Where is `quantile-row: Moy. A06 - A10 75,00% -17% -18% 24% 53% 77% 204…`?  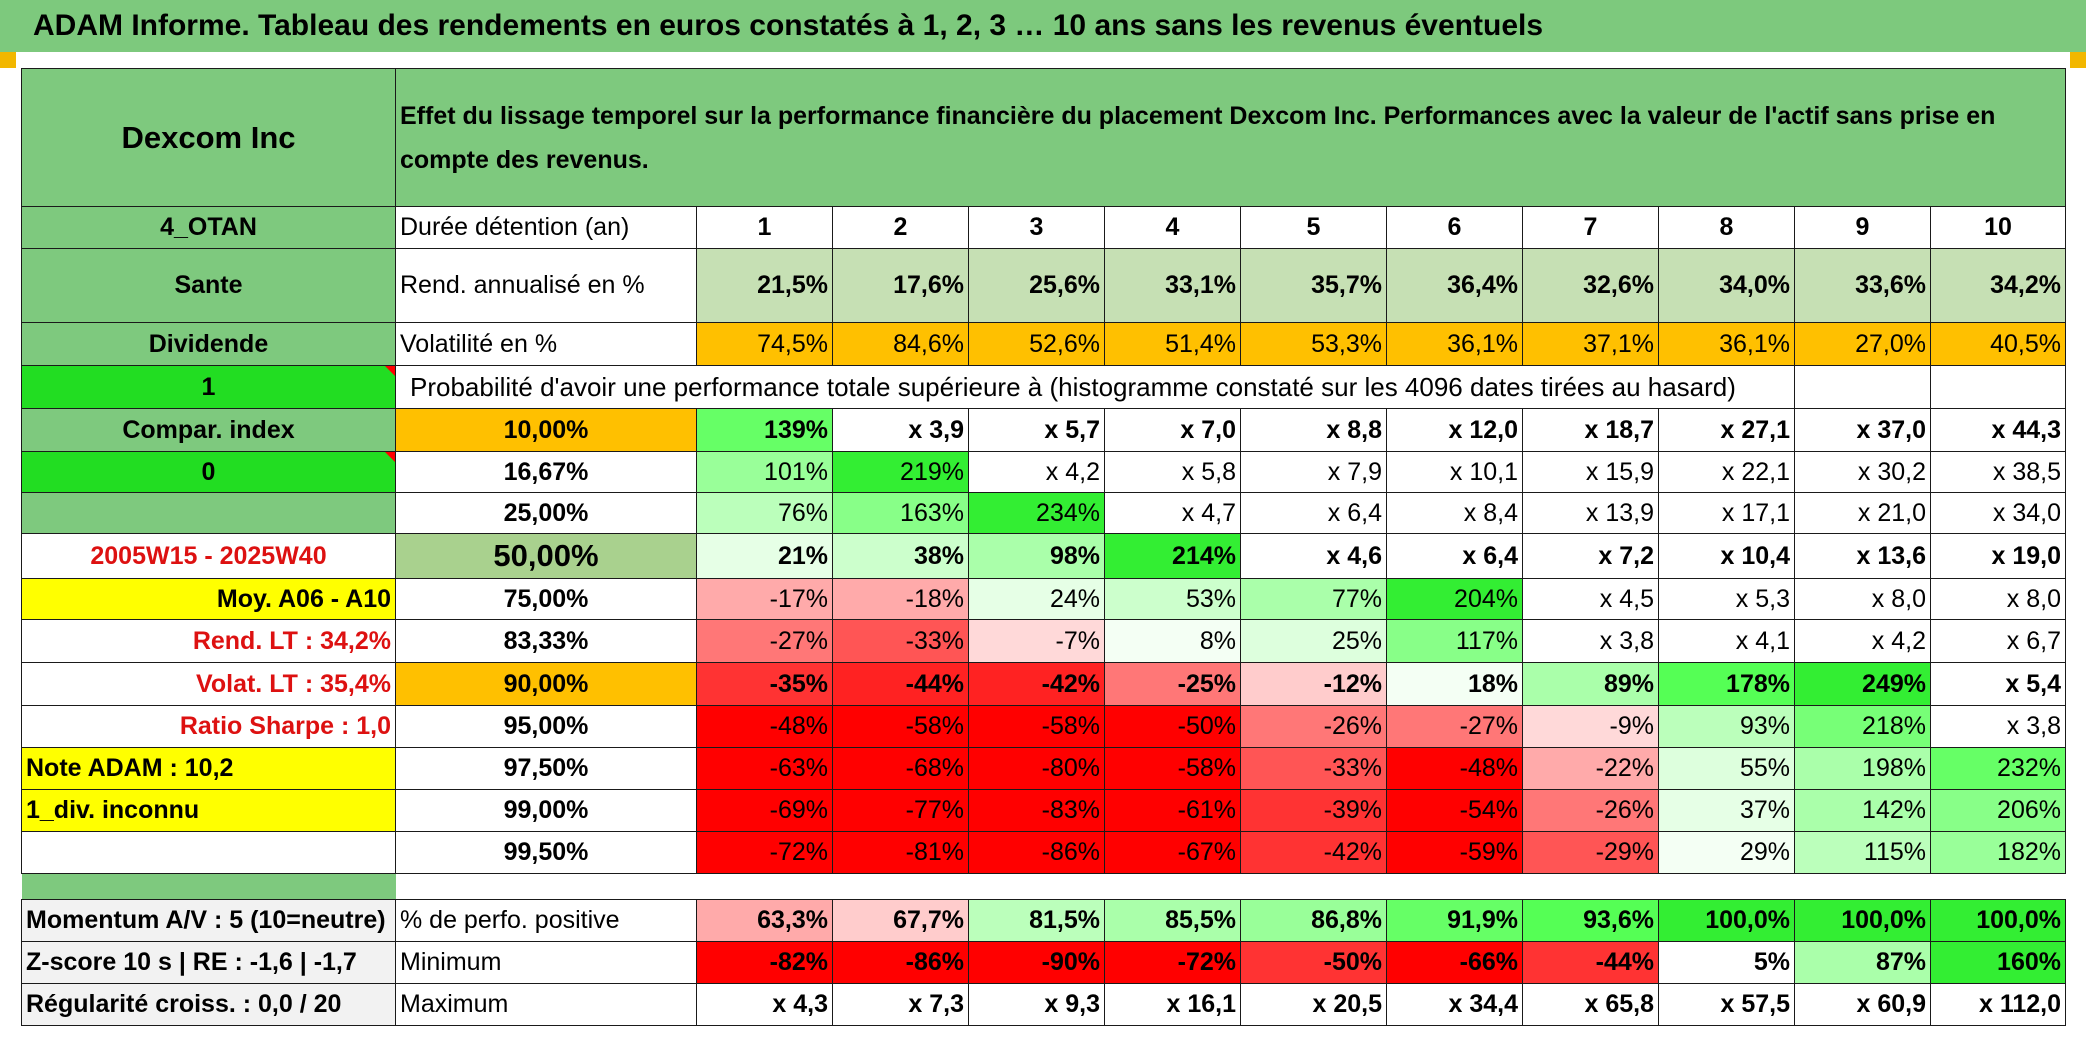
quantile-row: Moy. A06 - A10 75,00% -17% -18% 24% 53% 77% 204… is located at coordinates (1043, 599).